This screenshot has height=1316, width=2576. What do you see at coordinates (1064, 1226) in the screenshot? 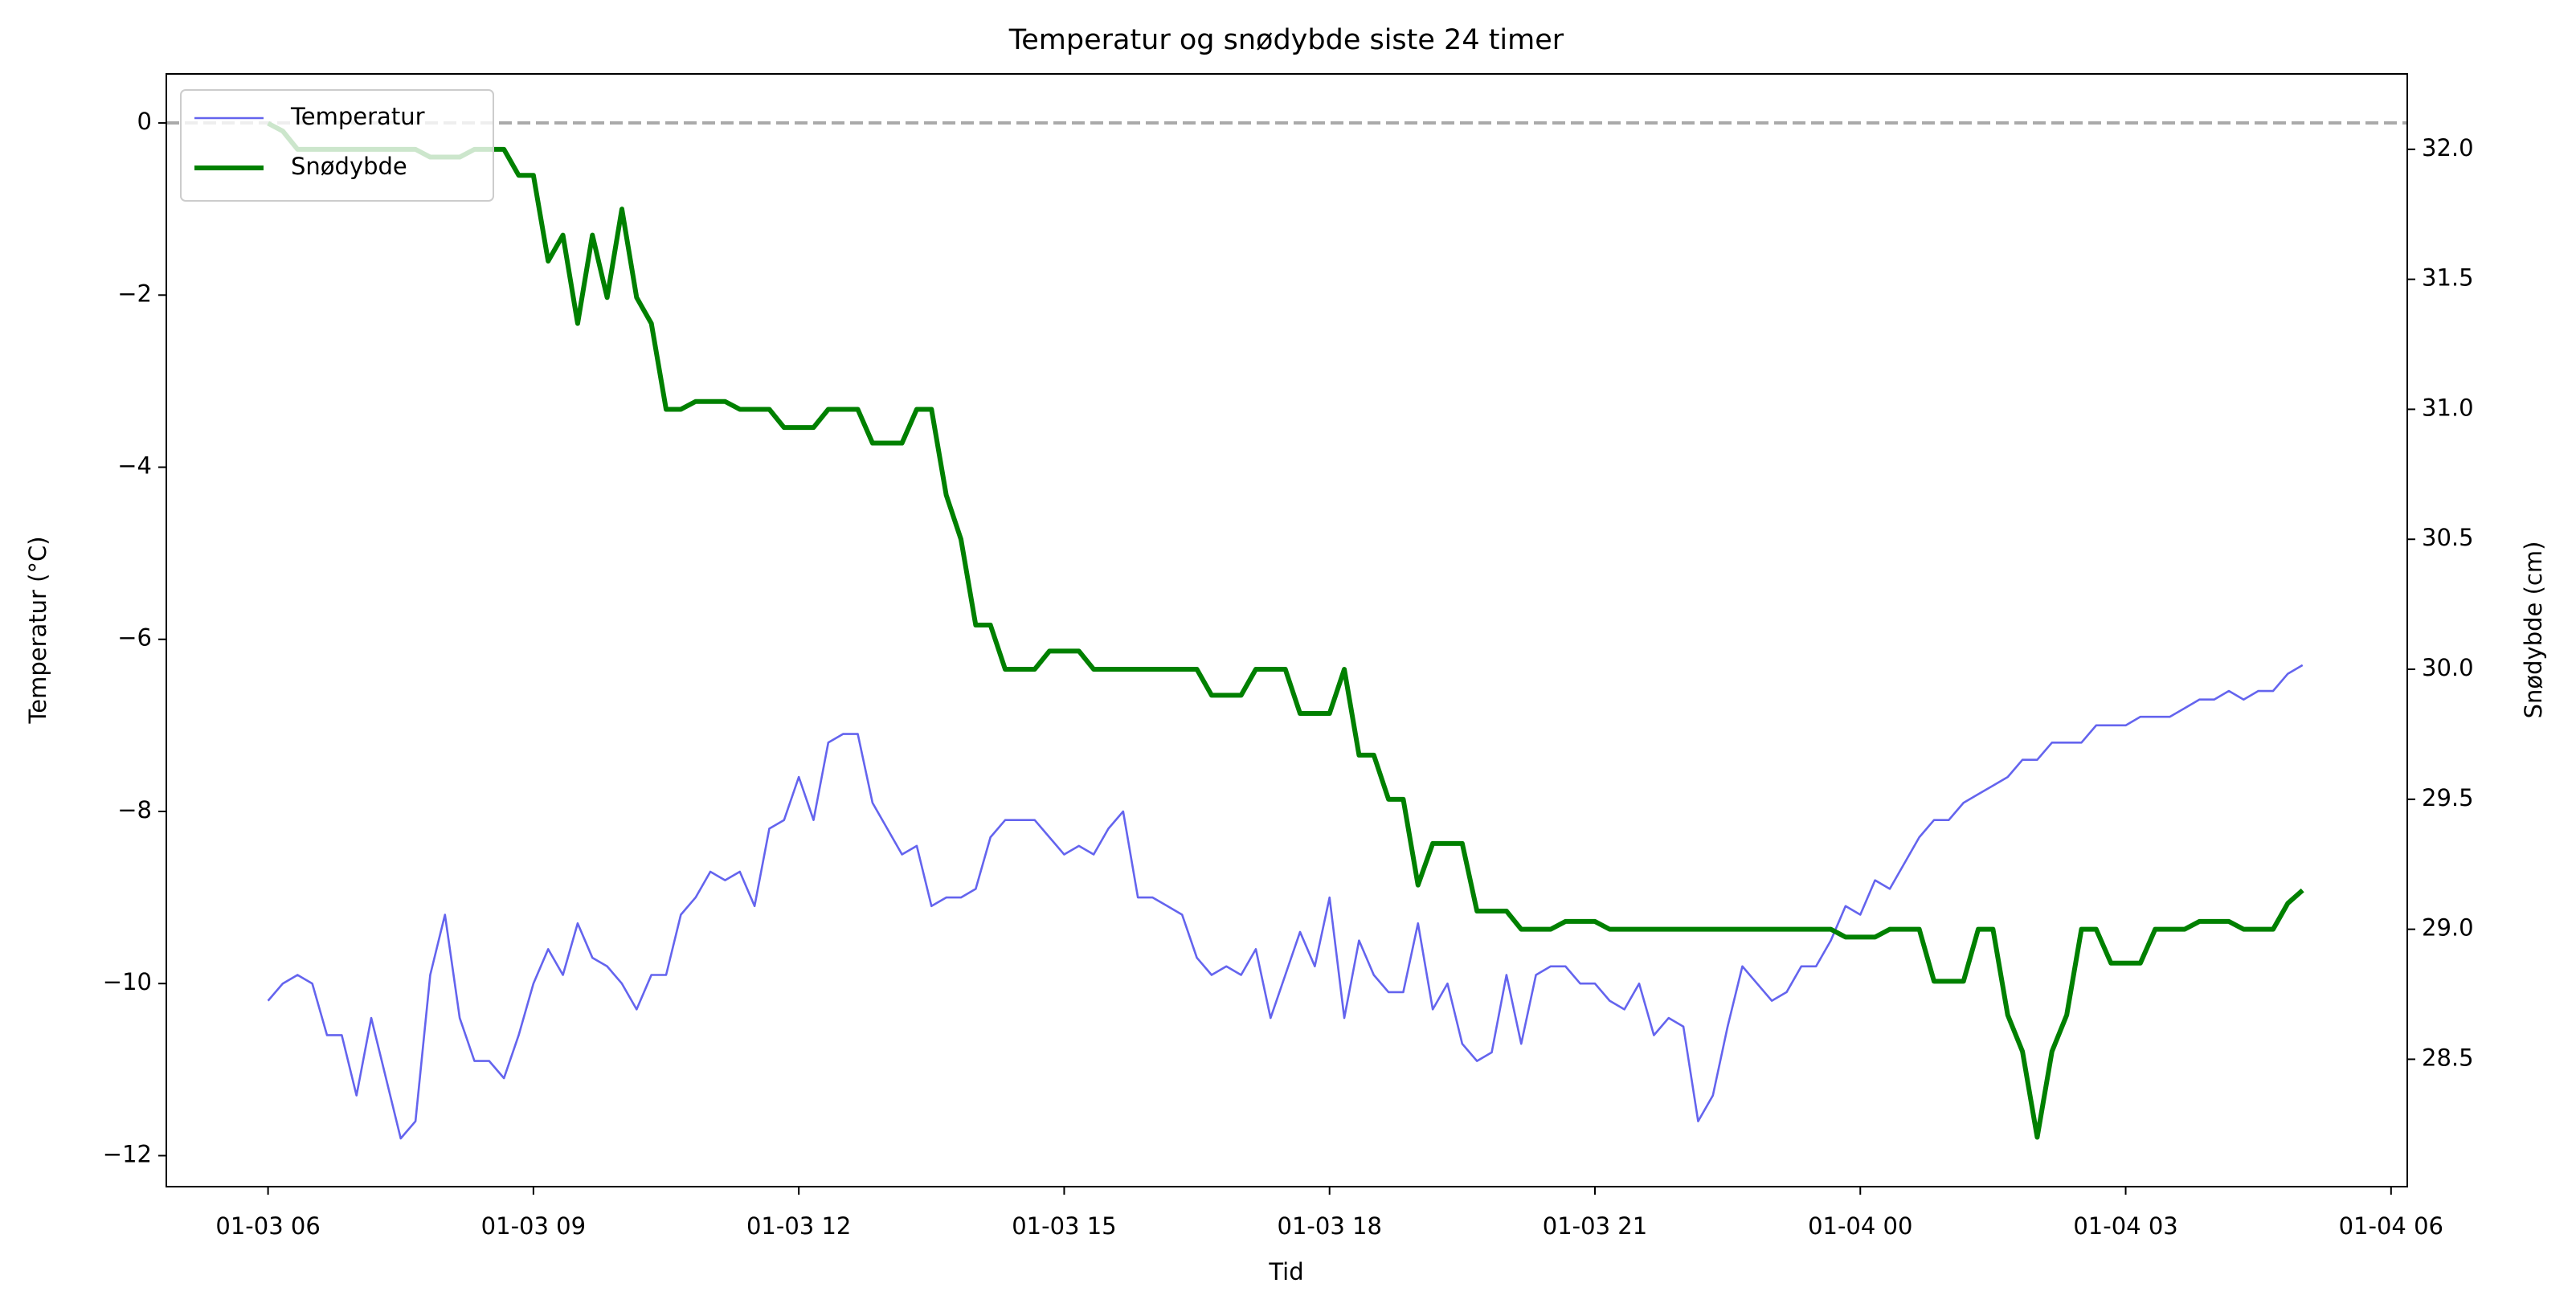
I see `x-tick-label: 01-03 15` at bounding box center [1064, 1226].